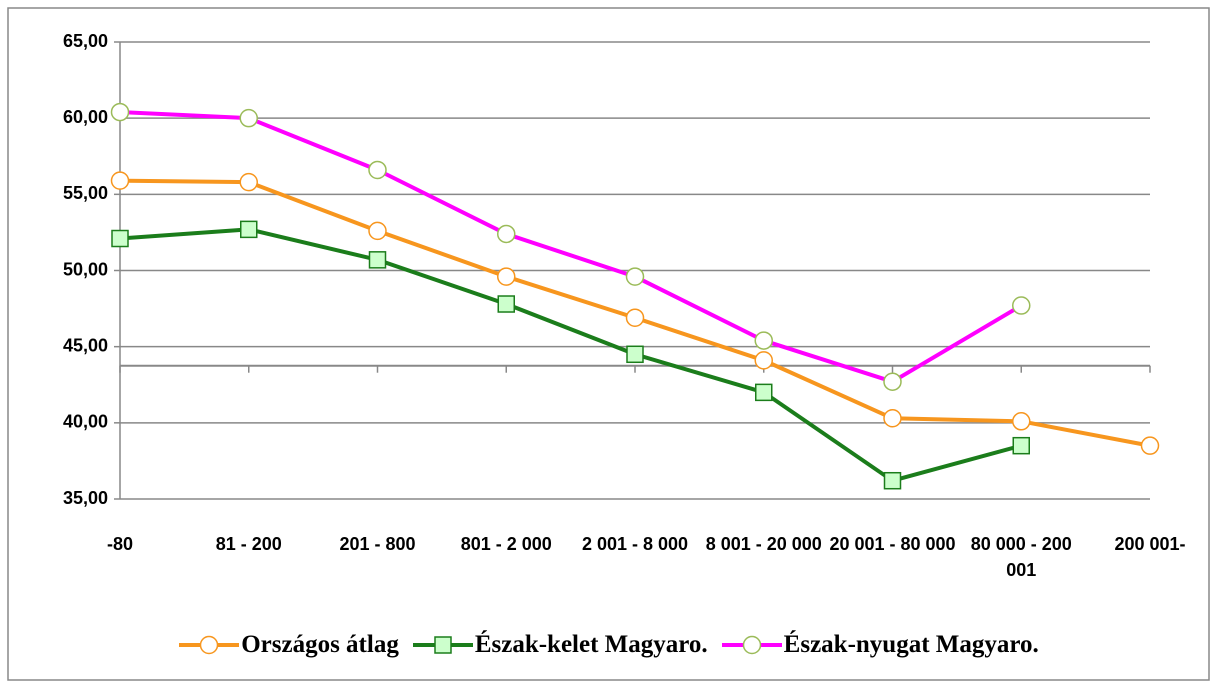 This screenshot has height=688, width=1218. I want to click on x-tick-label: -80, so click(119, 544).